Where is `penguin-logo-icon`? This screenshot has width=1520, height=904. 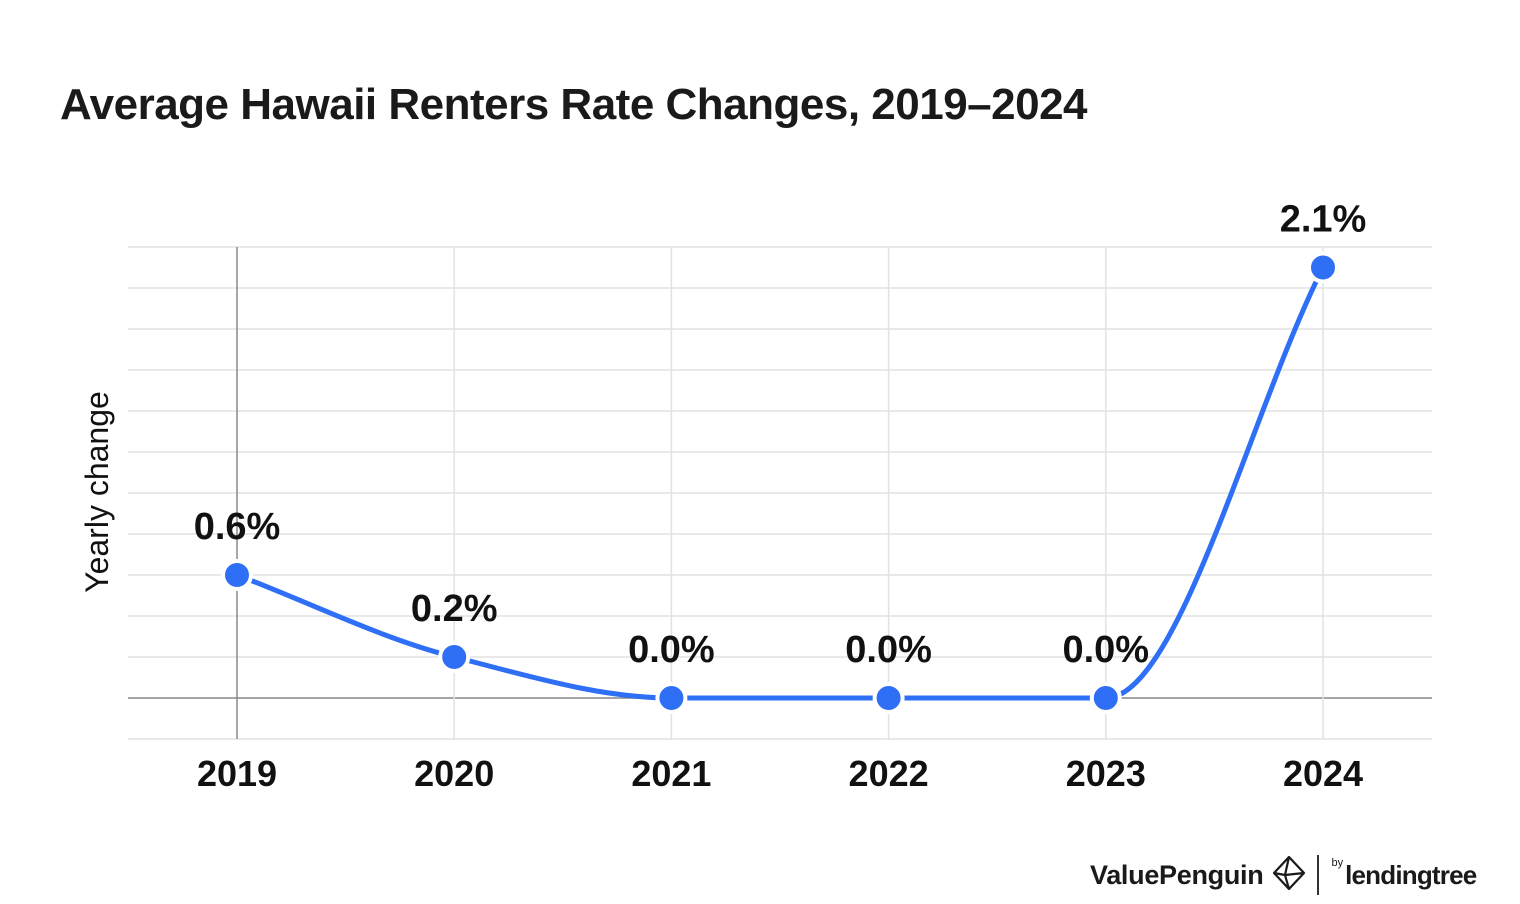
penguin-logo-icon is located at coordinates (1289, 875).